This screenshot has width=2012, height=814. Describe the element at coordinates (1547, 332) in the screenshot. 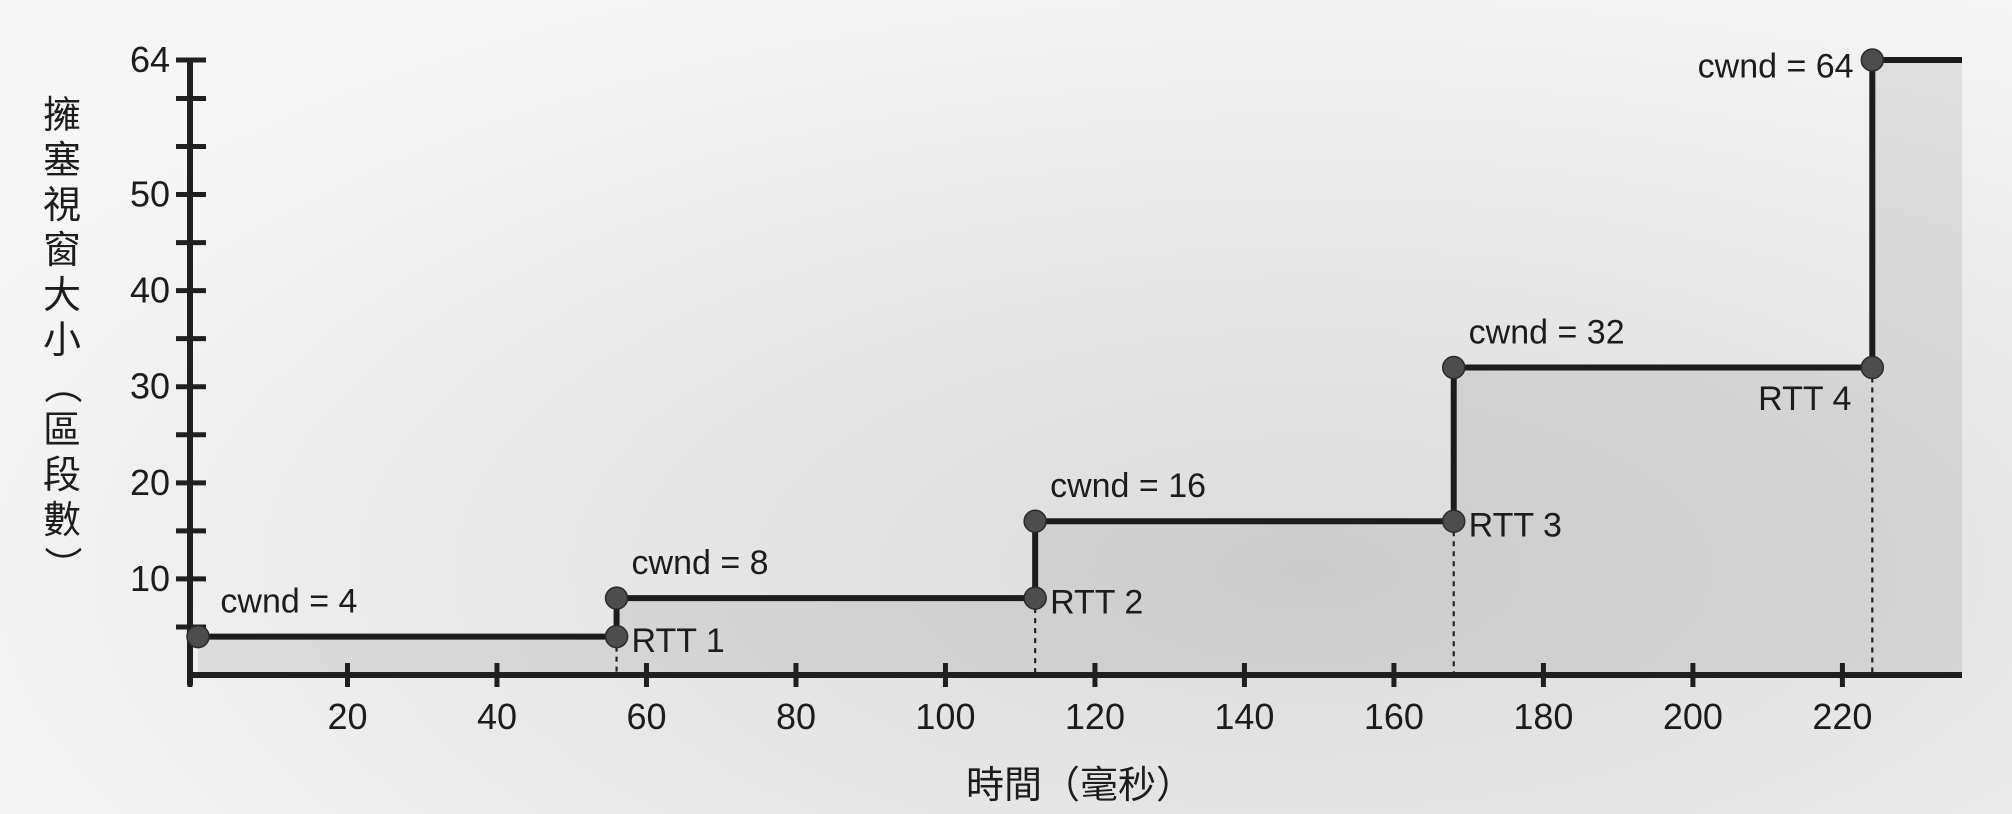

I see `annotation-label: cwnd = 32` at that location.